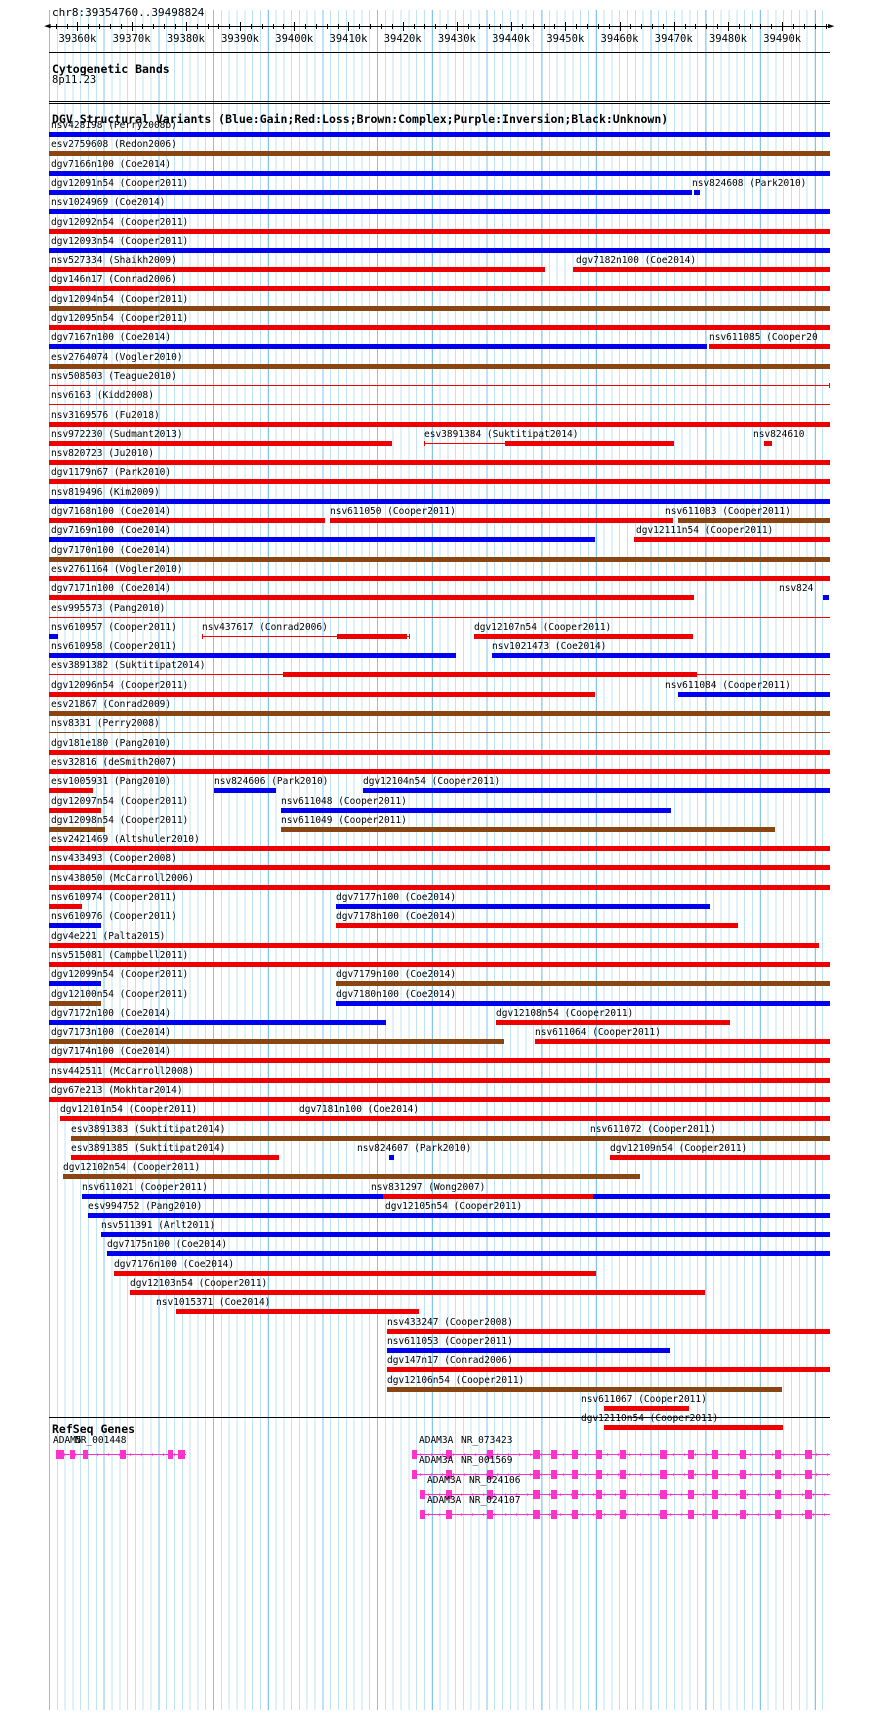  What do you see at coordinates (495, 1500) in the screenshot?
I see `refseq-gene-label: NR_024107` at bounding box center [495, 1500].